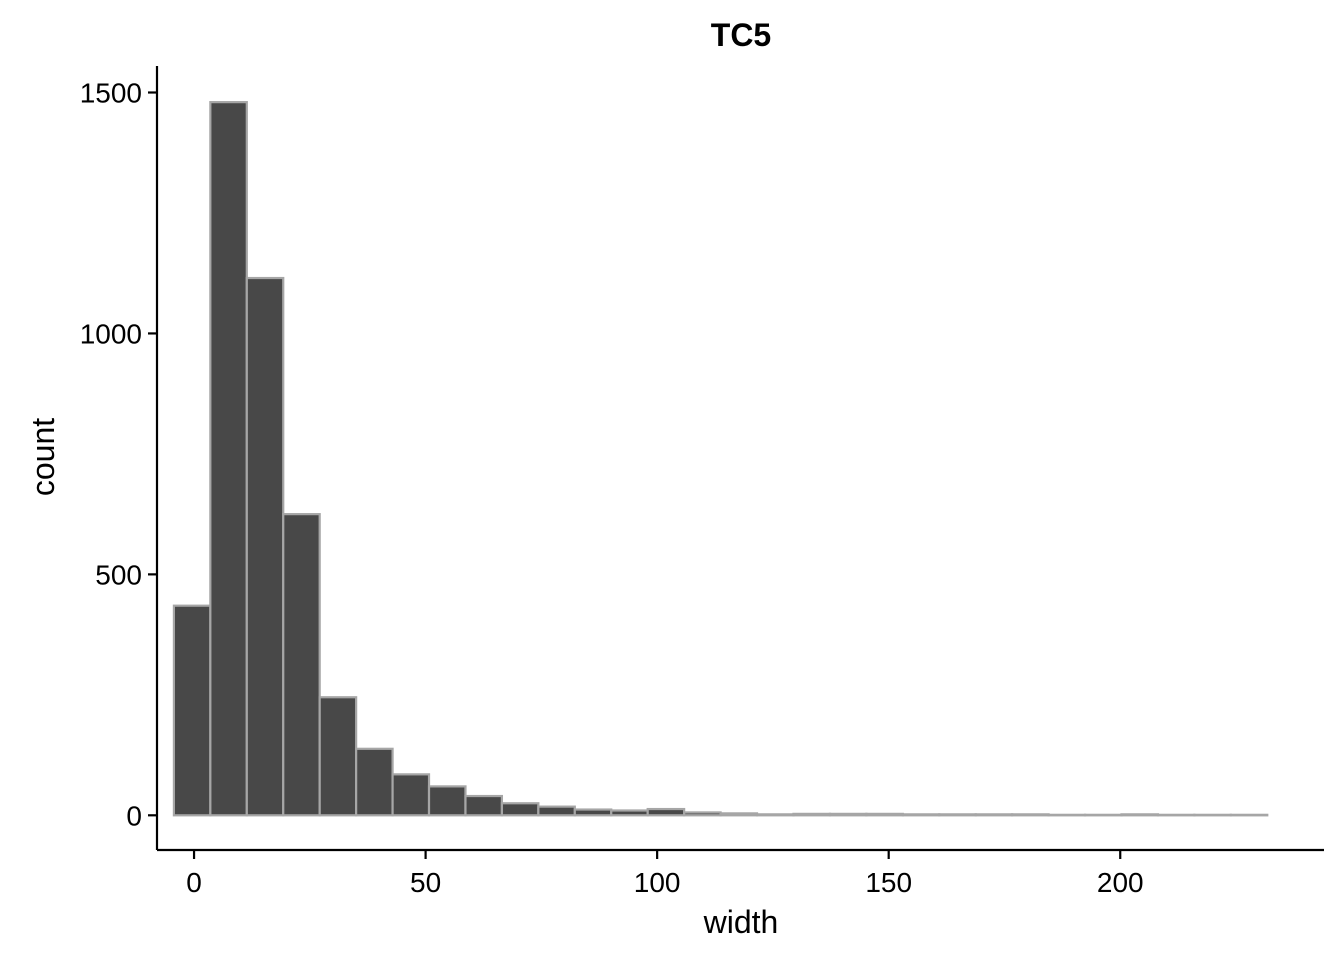 The height and width of the screenshot is (960, 1344). I want to click on chart-title: TC5, so click(741, 35).